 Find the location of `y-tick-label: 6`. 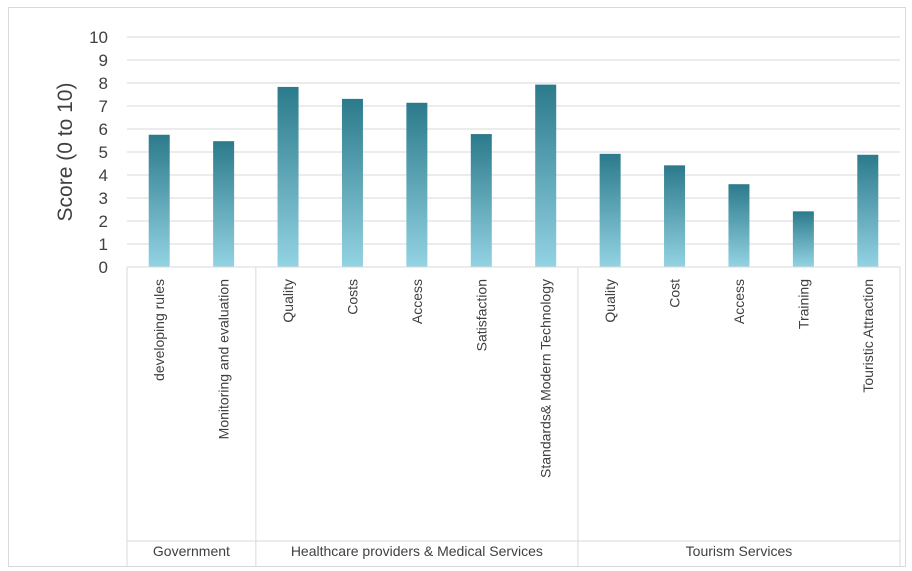

y-tick-label: 6 is located at coordinates (103, 129).